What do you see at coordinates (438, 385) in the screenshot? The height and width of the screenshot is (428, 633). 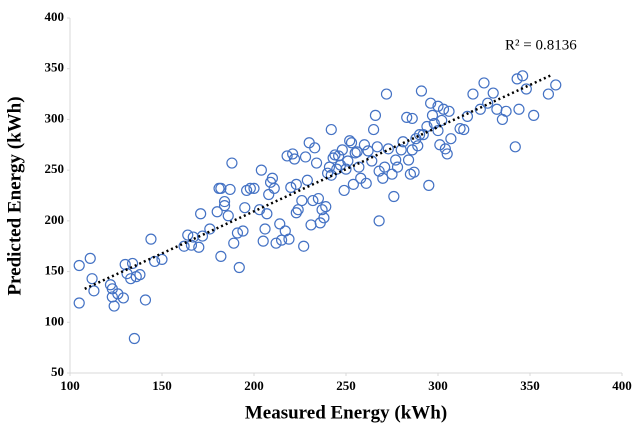 I see `x-tick-label: 300` at bounding box center [438, 385].